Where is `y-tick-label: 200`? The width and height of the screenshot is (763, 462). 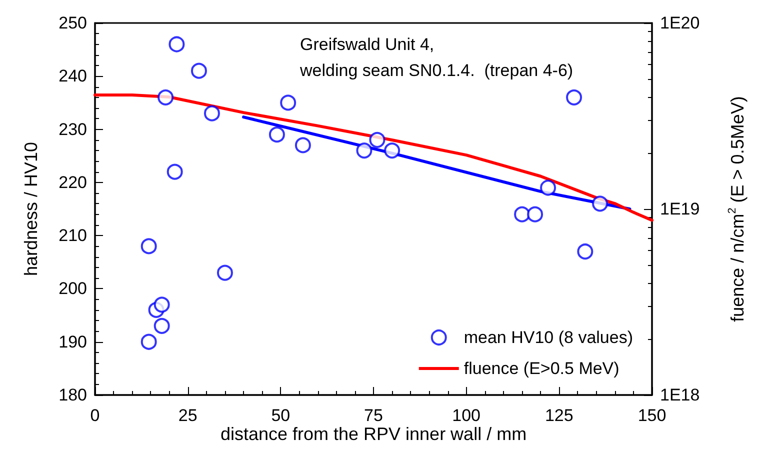 y-tick-label: 200 is located at coordinates (72, 288).